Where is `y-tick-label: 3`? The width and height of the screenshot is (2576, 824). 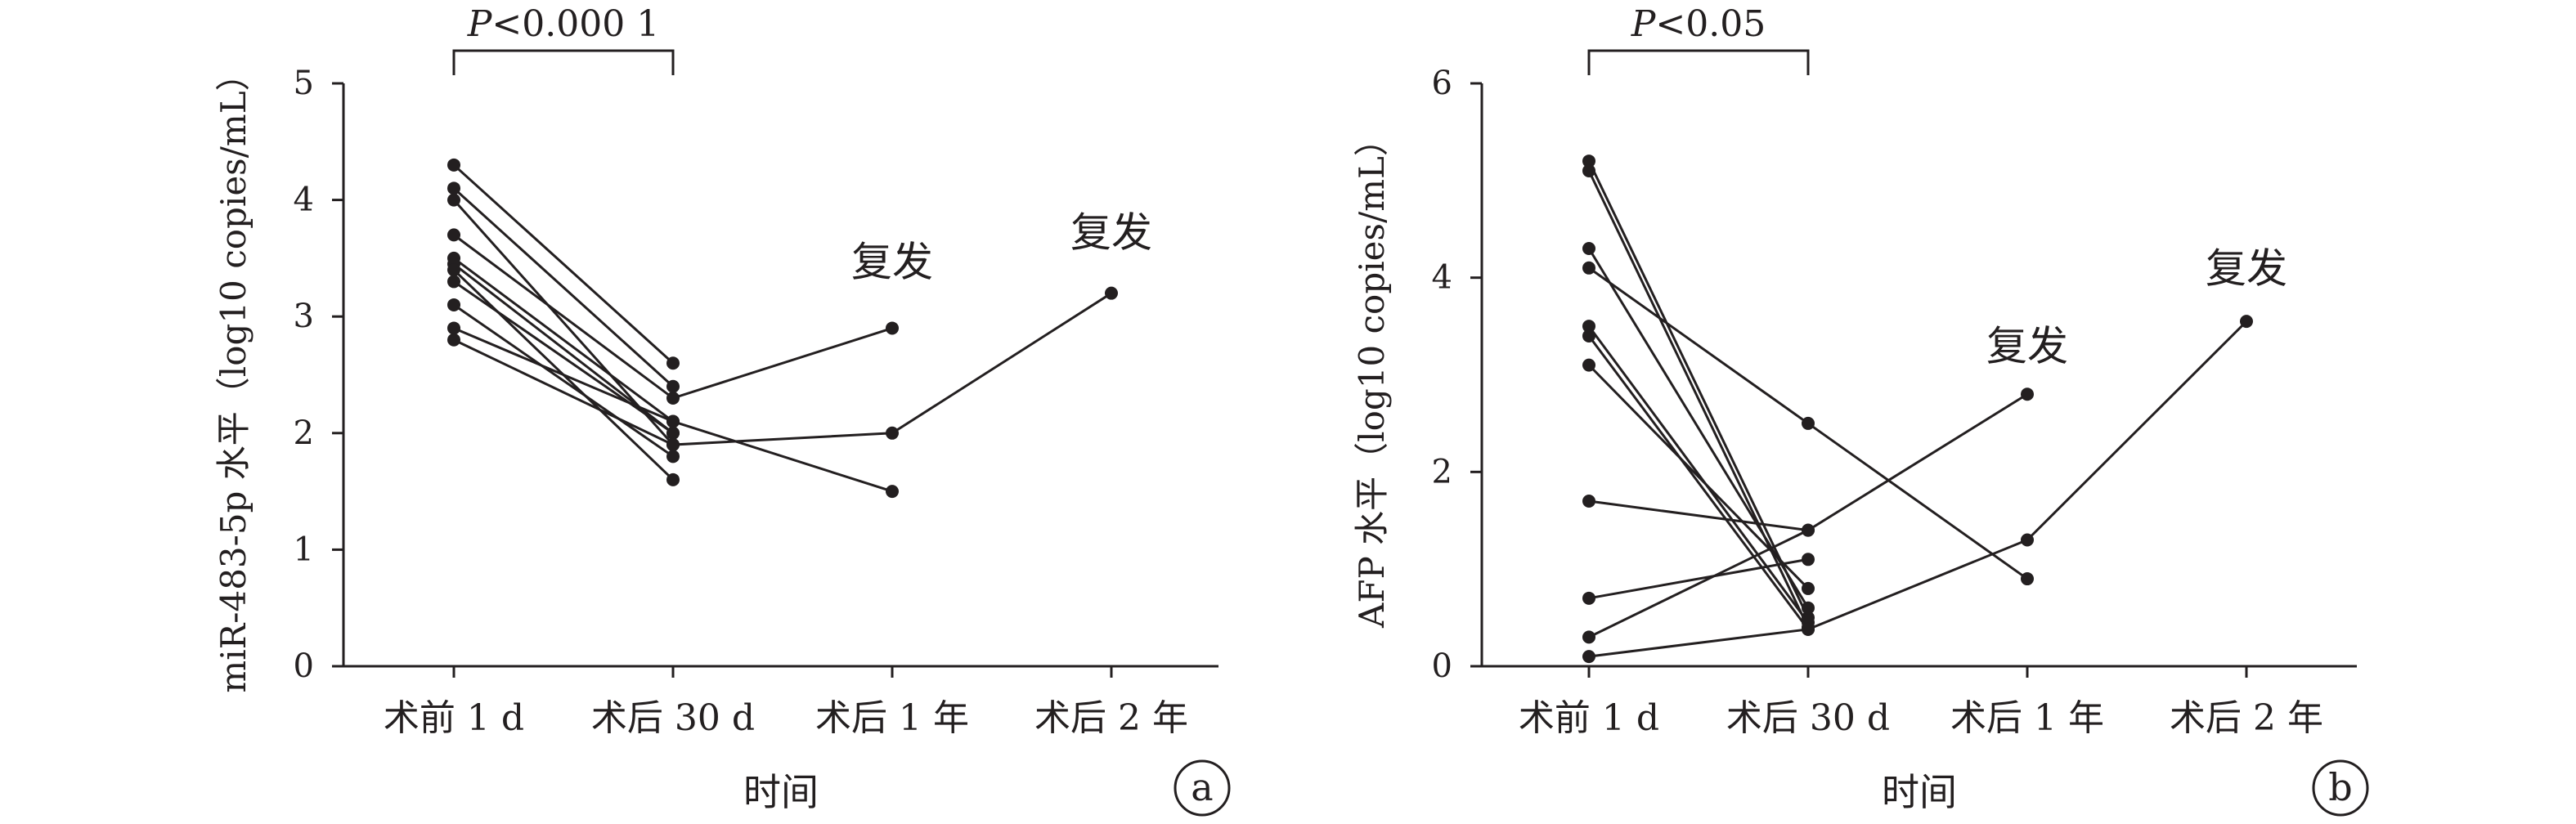
y-tick-label: 3 is located at coordinates (304, 316).